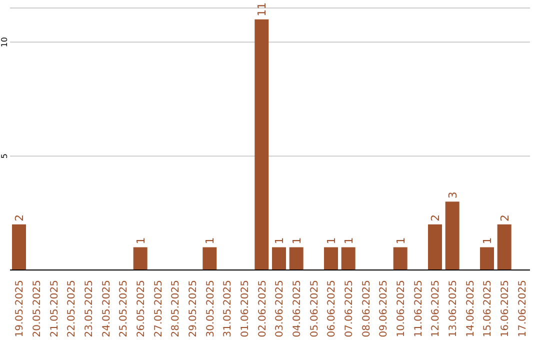  Describe the element at coordinates (4, 42) in the screenshot. I see `y-tick-label: 10` at that location.